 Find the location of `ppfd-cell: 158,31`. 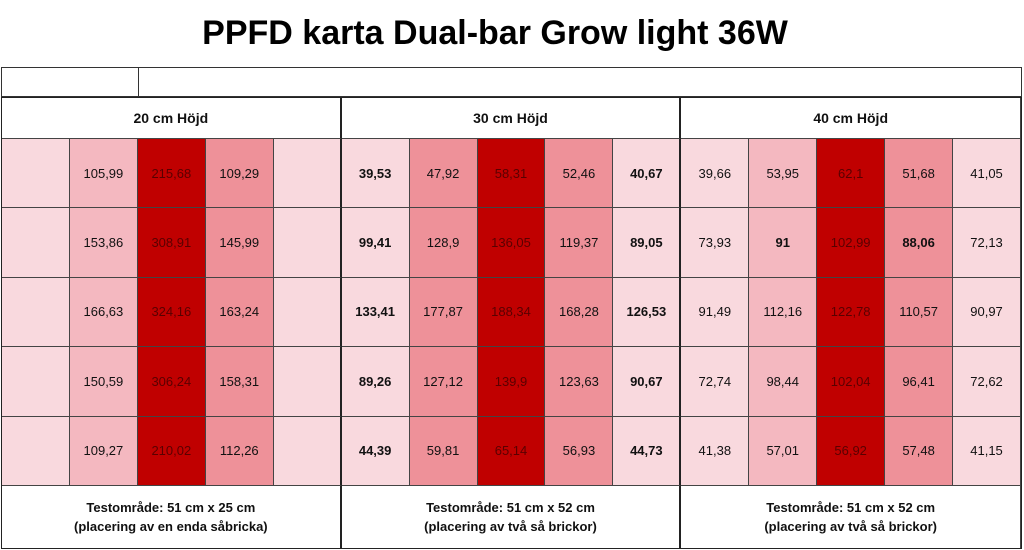

ppfd-cell: 158,31 is located at coordinates (239, 382).